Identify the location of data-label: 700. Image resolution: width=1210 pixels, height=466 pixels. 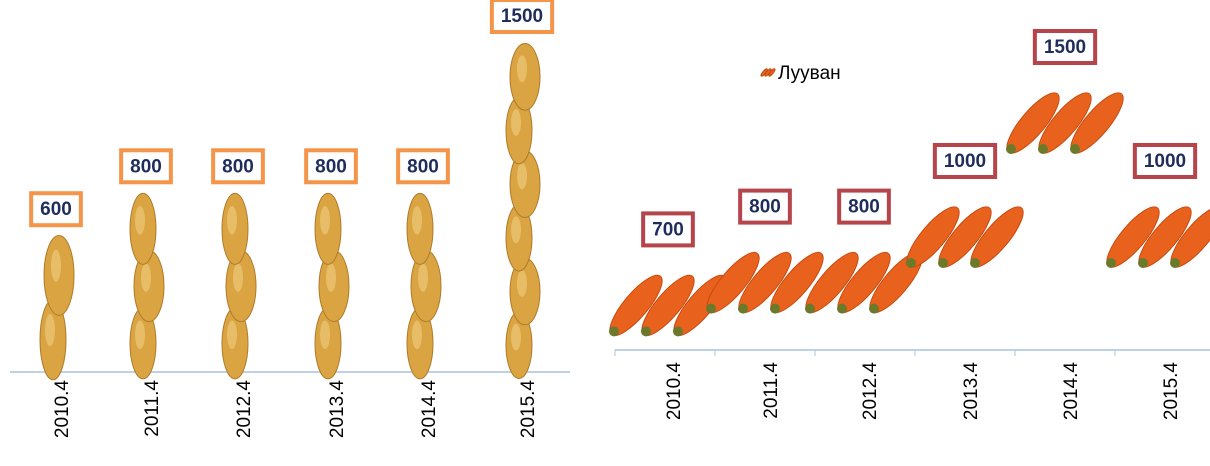
(668, 229).